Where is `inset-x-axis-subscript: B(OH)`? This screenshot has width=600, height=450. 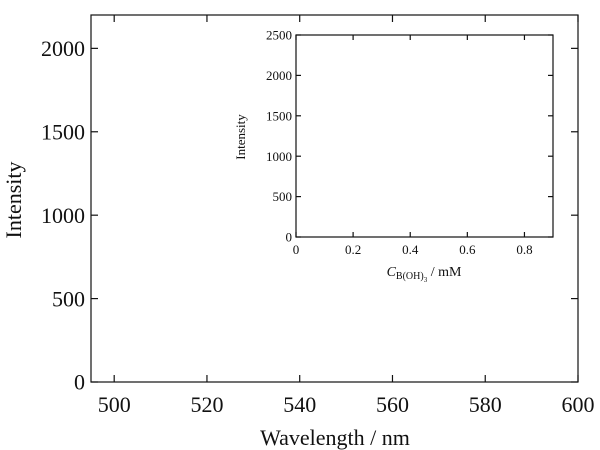 inset-x-axis-subscript: B(OH) is located at coordinates (410, 276).